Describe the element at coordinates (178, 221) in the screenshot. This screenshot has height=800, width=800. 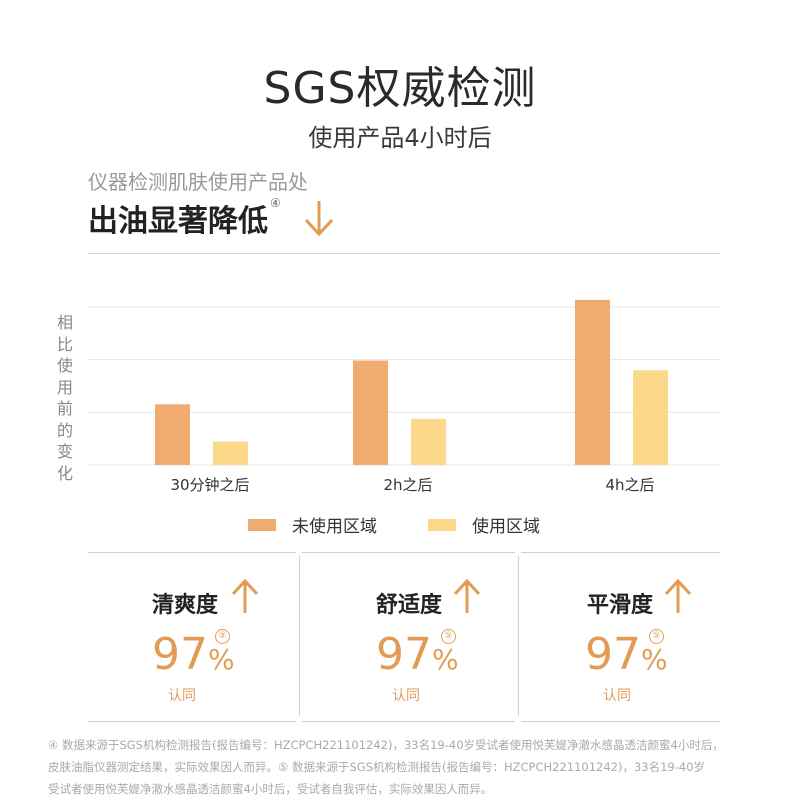
I see `claim-headline-text: 出油显著降低` at that location.